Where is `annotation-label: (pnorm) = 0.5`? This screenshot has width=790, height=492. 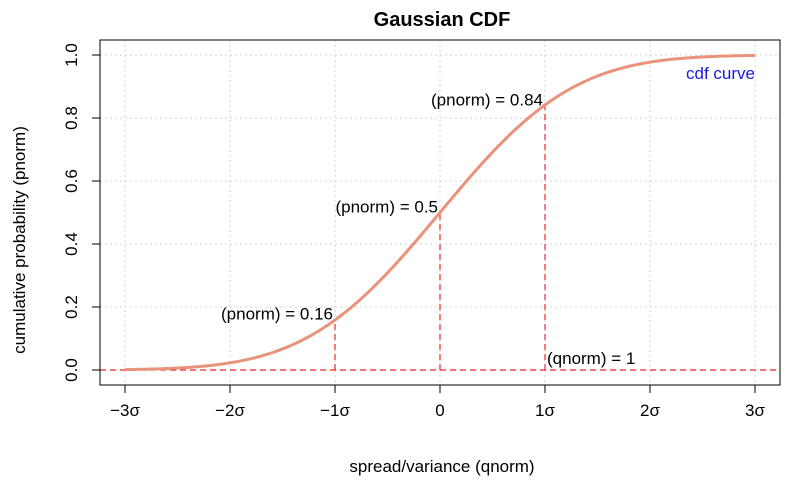
annotation-label: (pnorm) = 0.5 is located at coordinates (386, 207).